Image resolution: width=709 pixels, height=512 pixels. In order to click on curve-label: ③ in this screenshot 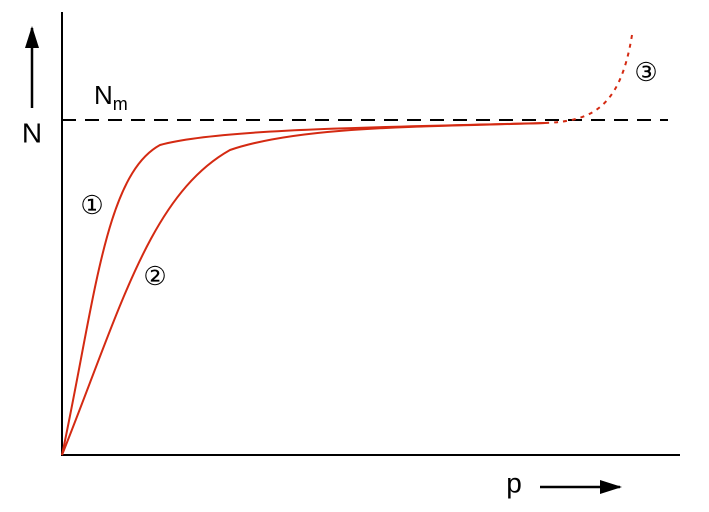, I will do `click(645, 72)`.